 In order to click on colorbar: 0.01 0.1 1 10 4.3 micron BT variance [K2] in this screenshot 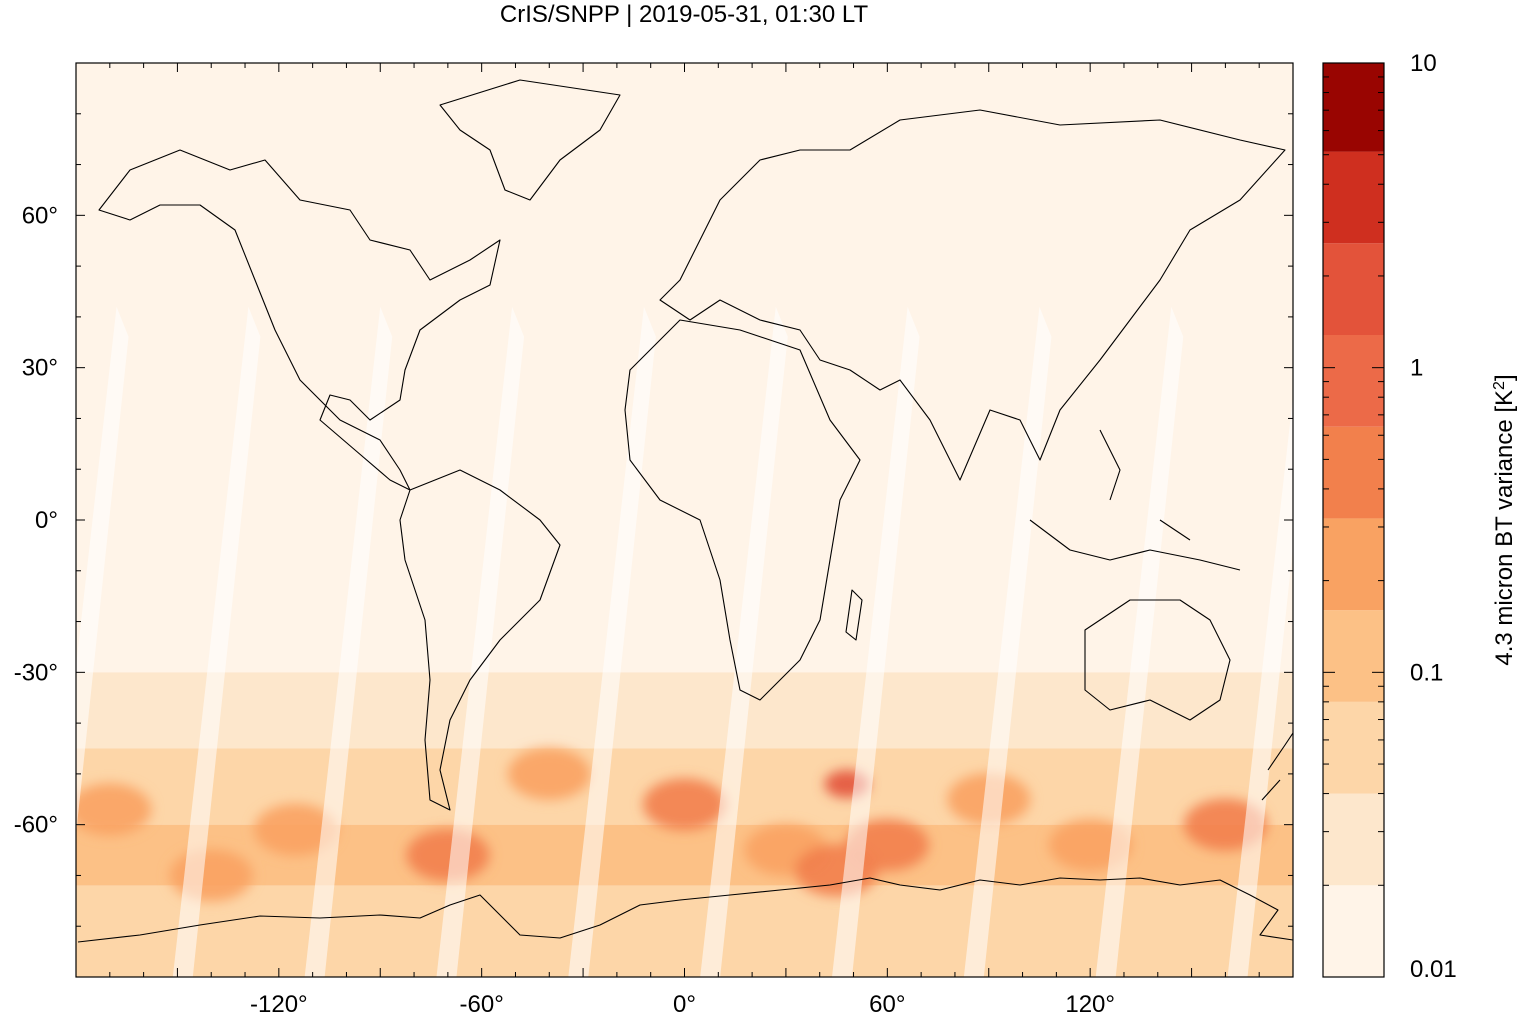, I will do `click(1420, 516)`.